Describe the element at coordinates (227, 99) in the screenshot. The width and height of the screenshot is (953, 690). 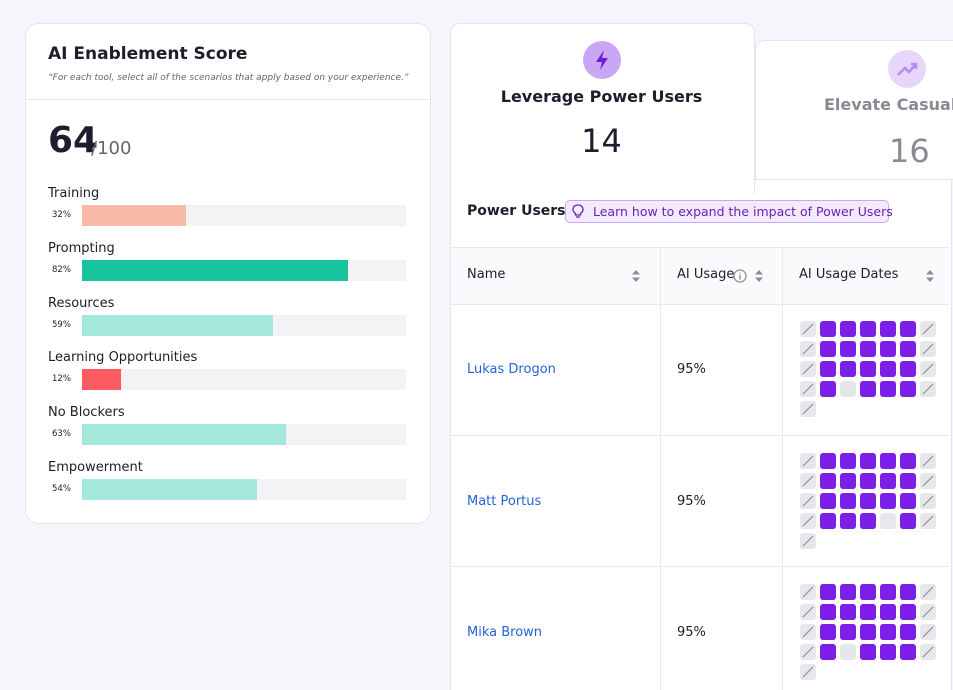
I see `divider` at that location.